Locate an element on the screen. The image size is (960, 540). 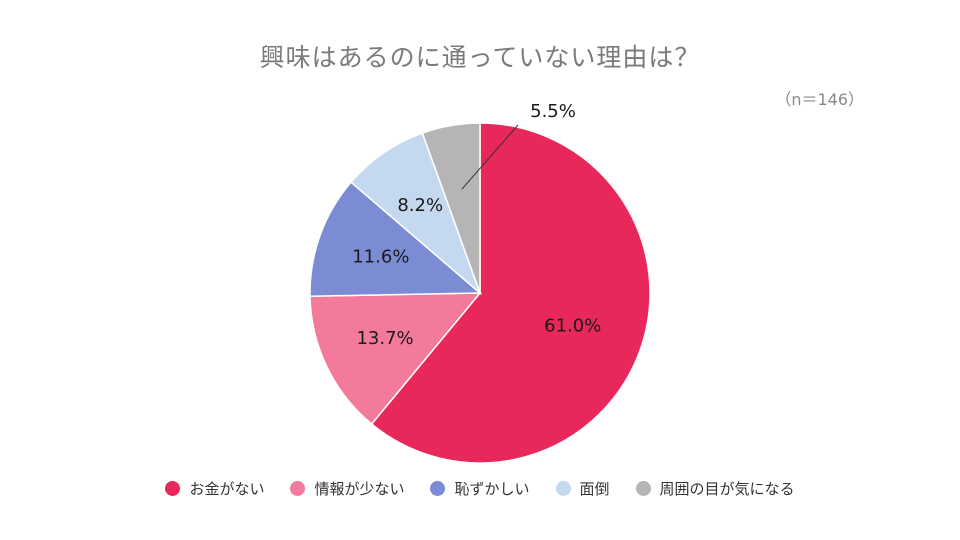
legend-swatch-joho-ga-sukunai is located at coordinates (298, 488).